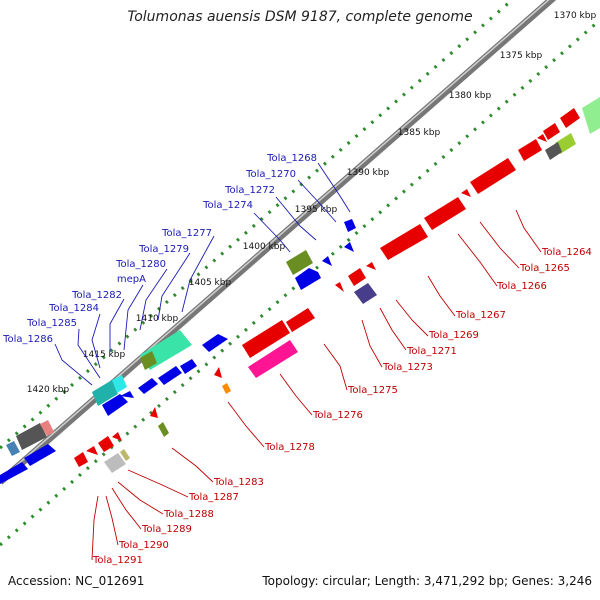 This screenshot has height=600, width=600. Describe the element at coordinates (131, 279) in the screenshot. I see `gene-label: mepA` at that location.